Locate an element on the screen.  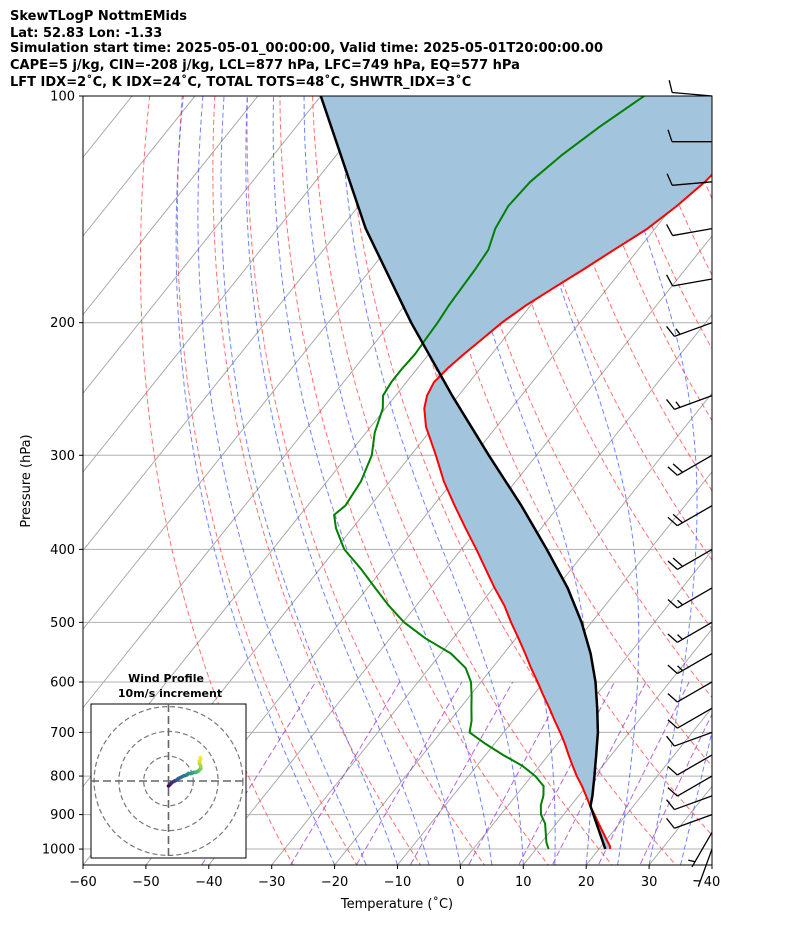
y-axis-label: Pressure (hPa) is located at coordinates (26, 480).